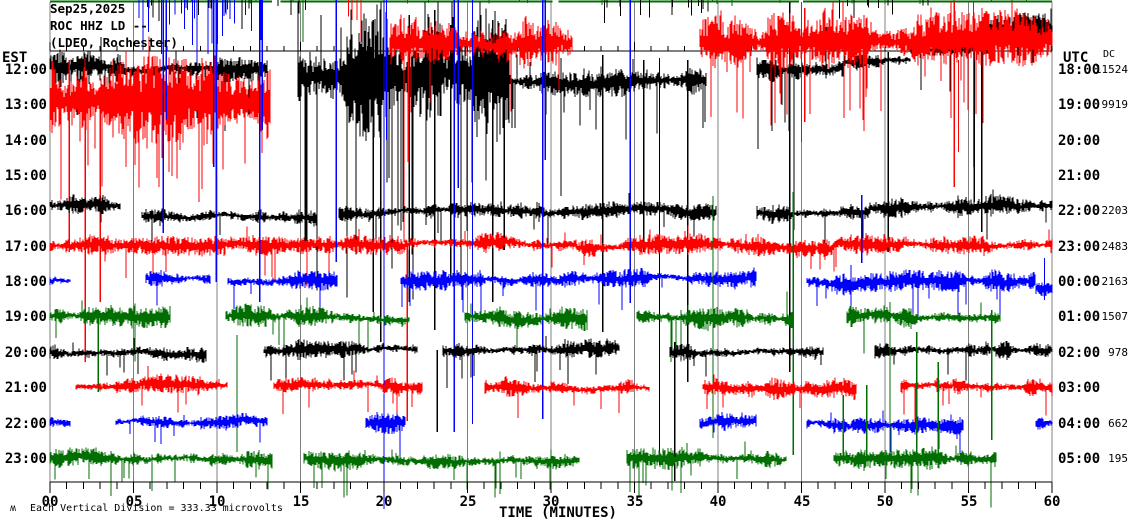  Describe the element at coordinates (26, 282) in the screenshot. I see `est-time-label: 18:00` at that location.